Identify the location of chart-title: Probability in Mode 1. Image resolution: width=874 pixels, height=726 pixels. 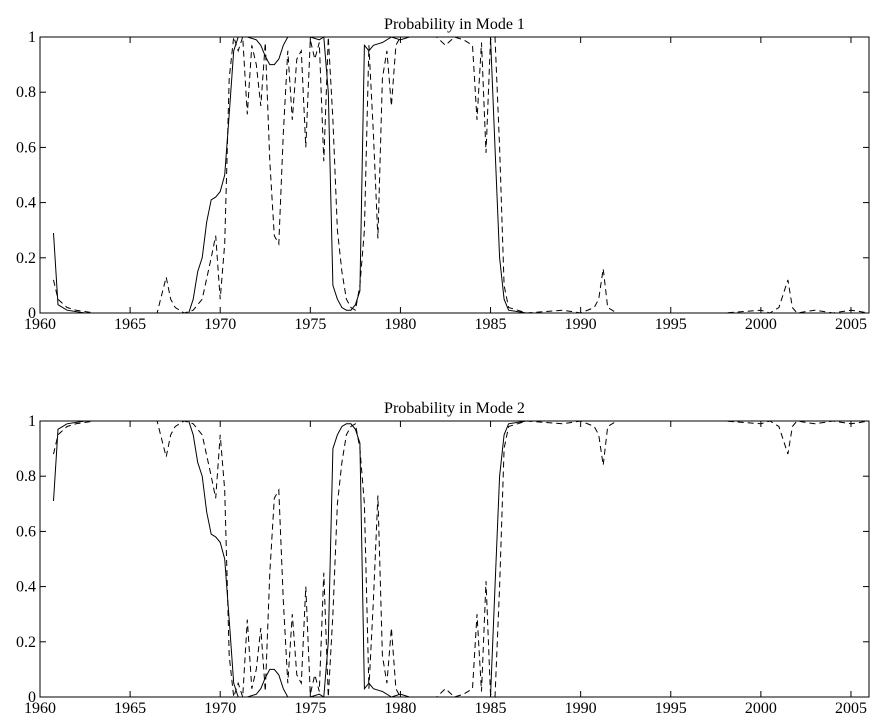
(454, 24).